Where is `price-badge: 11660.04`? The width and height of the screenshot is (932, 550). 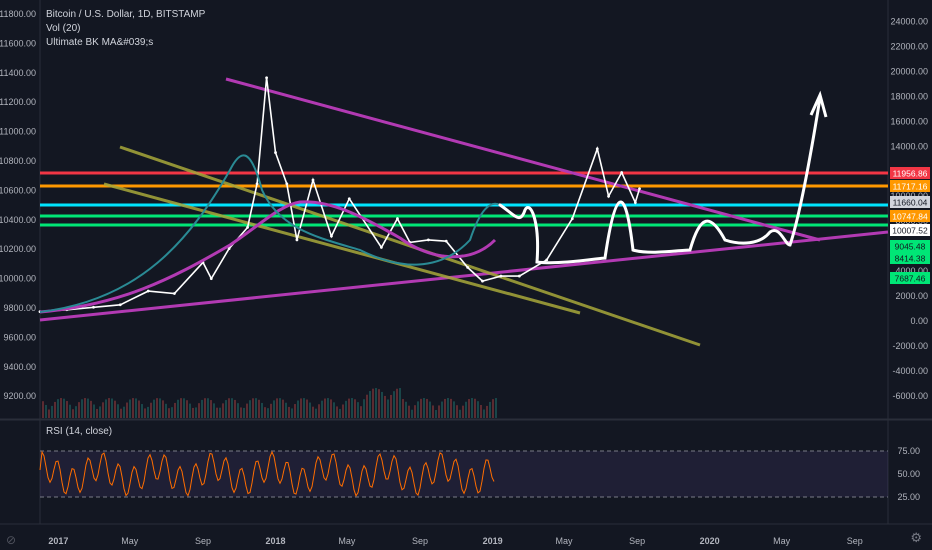 price-badge: 11660.04 is located at coordinates (910, 202).